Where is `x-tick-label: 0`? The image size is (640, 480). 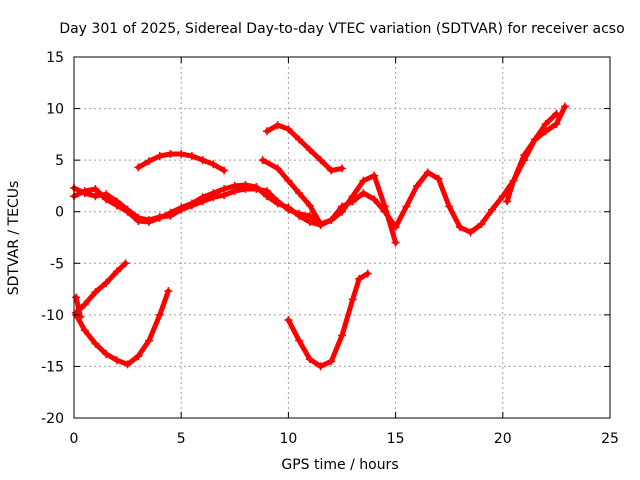 x-tick-label: 0 is located at coordinates (74, 439).